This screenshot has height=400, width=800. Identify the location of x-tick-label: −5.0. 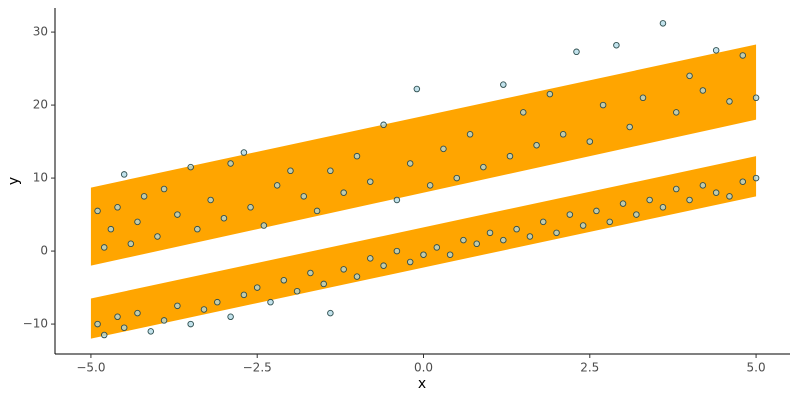
(90, 368).